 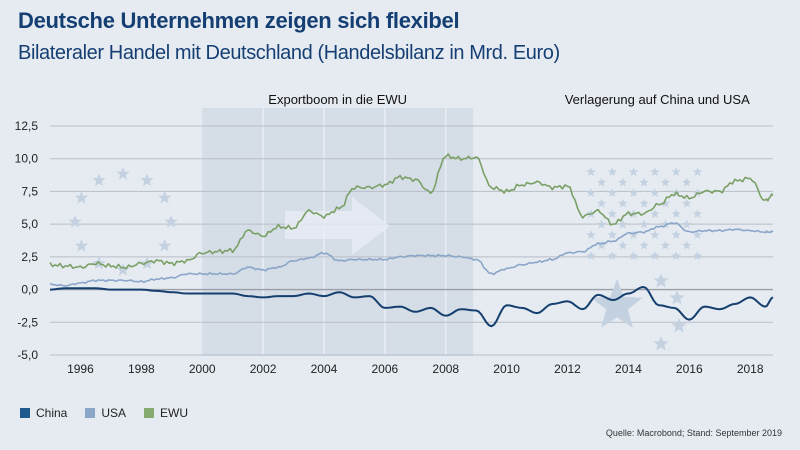 I want to click on x-tick-label: 2000, so click(x=202, y=369).